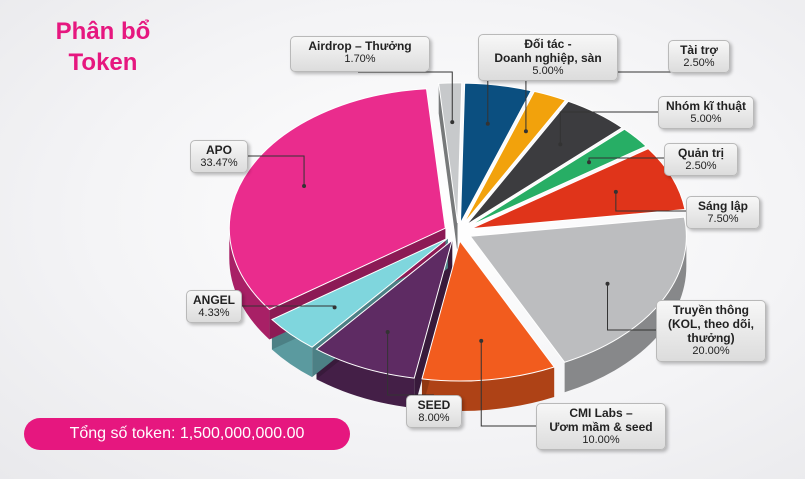 The width and height of the screenshot is (805, 479). Describe the element at coordinates (434, 405) in the screenshot. I see `slice-label-name: SEED` at that location.